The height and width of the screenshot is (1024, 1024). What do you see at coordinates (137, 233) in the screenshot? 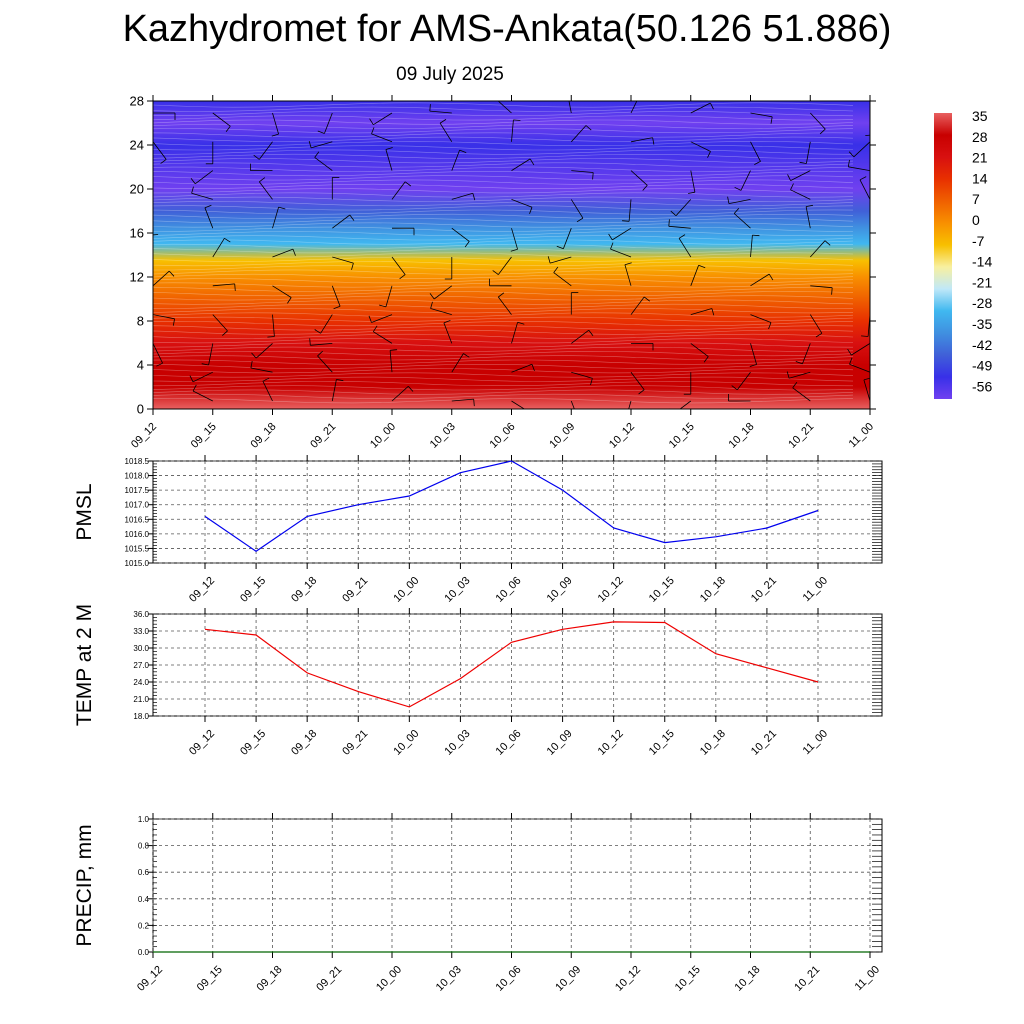
I see `y-tick-label: 16` at bounding box center [137, 233].